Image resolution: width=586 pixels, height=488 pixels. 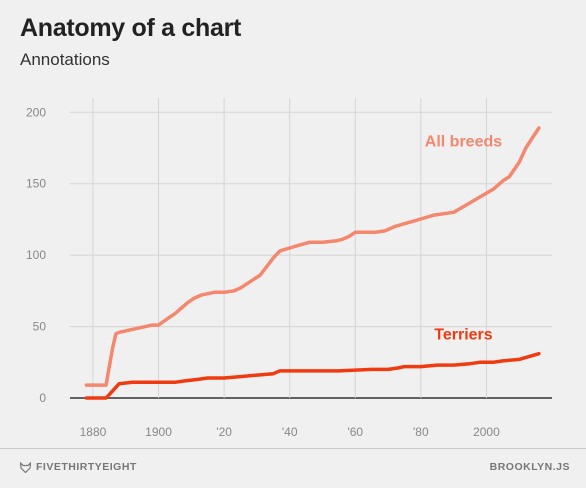 What do you see at coordinates (36, 255) in the screenshot?
I see `y-tick-label: 100` at bounding box center [36, 255].